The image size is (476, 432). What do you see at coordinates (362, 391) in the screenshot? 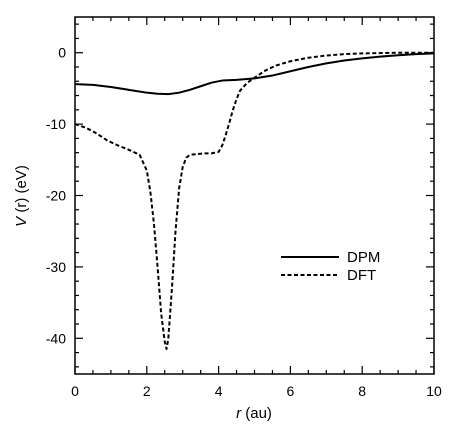
I see `x-tick-label: 8` at bounding box center [362, 391].